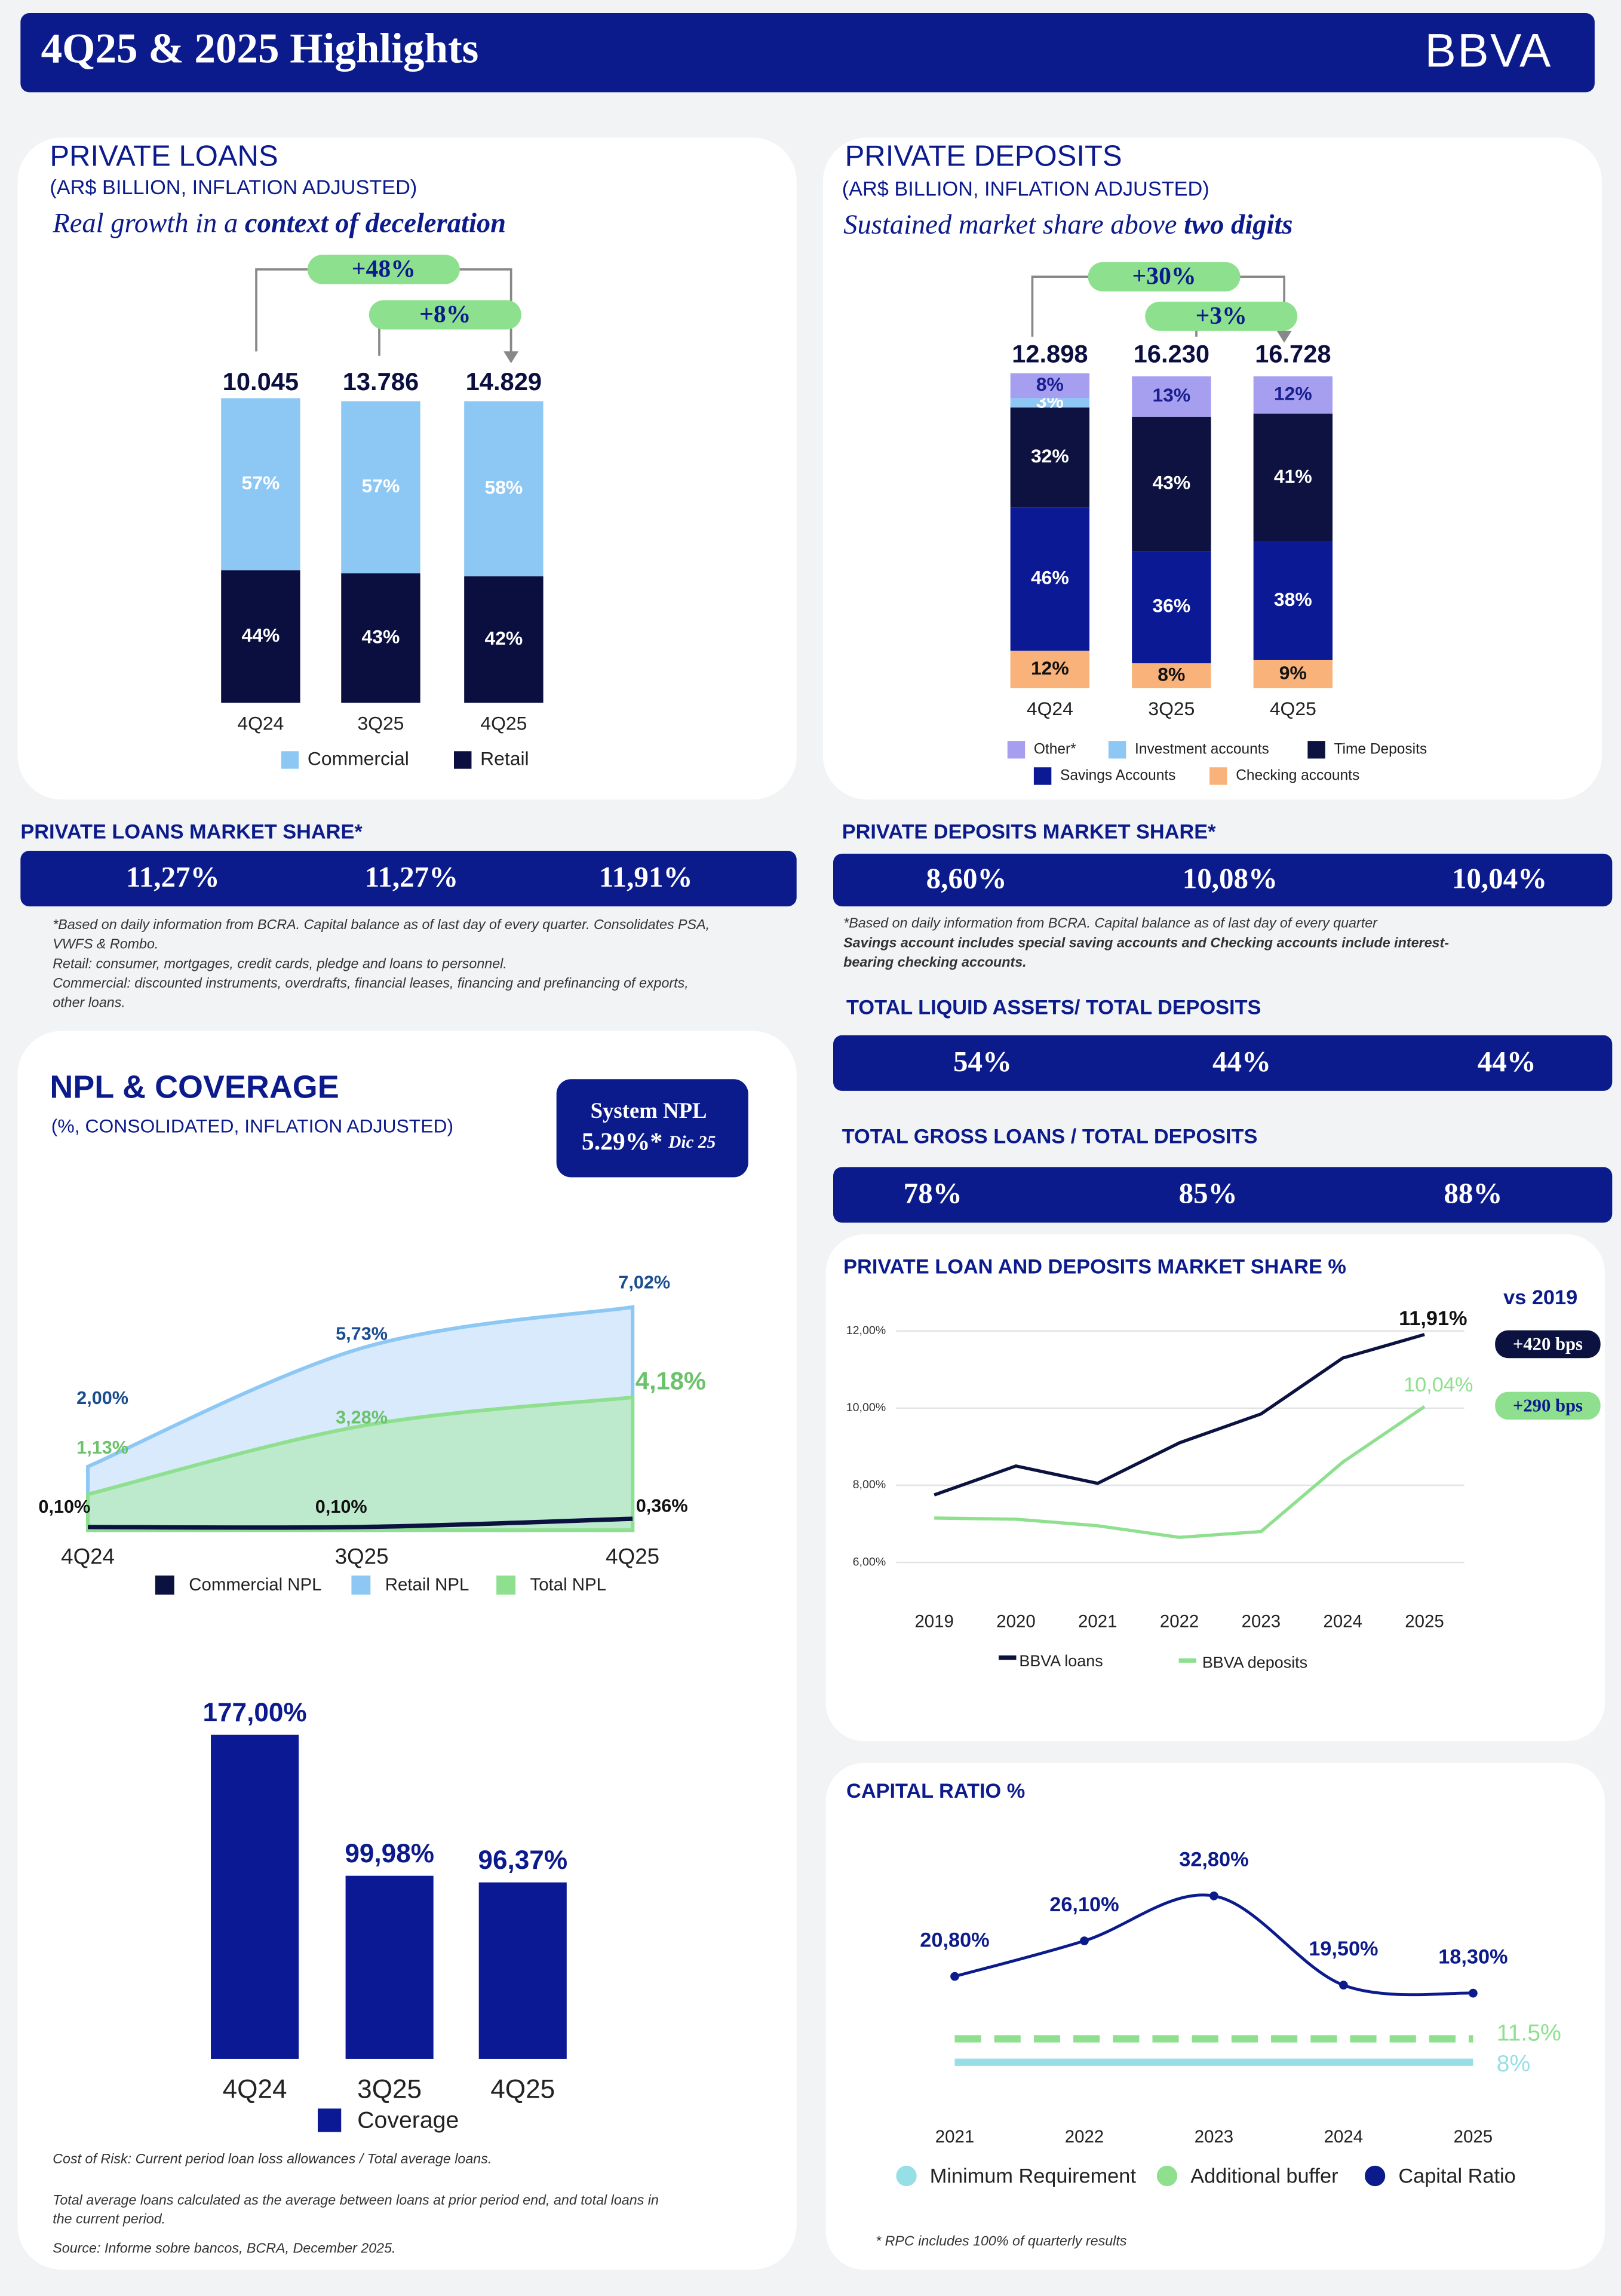 This screenshot has height=2296, width=1621. I want to click on legend-label: BBVA loans, so click(1061, 1661).